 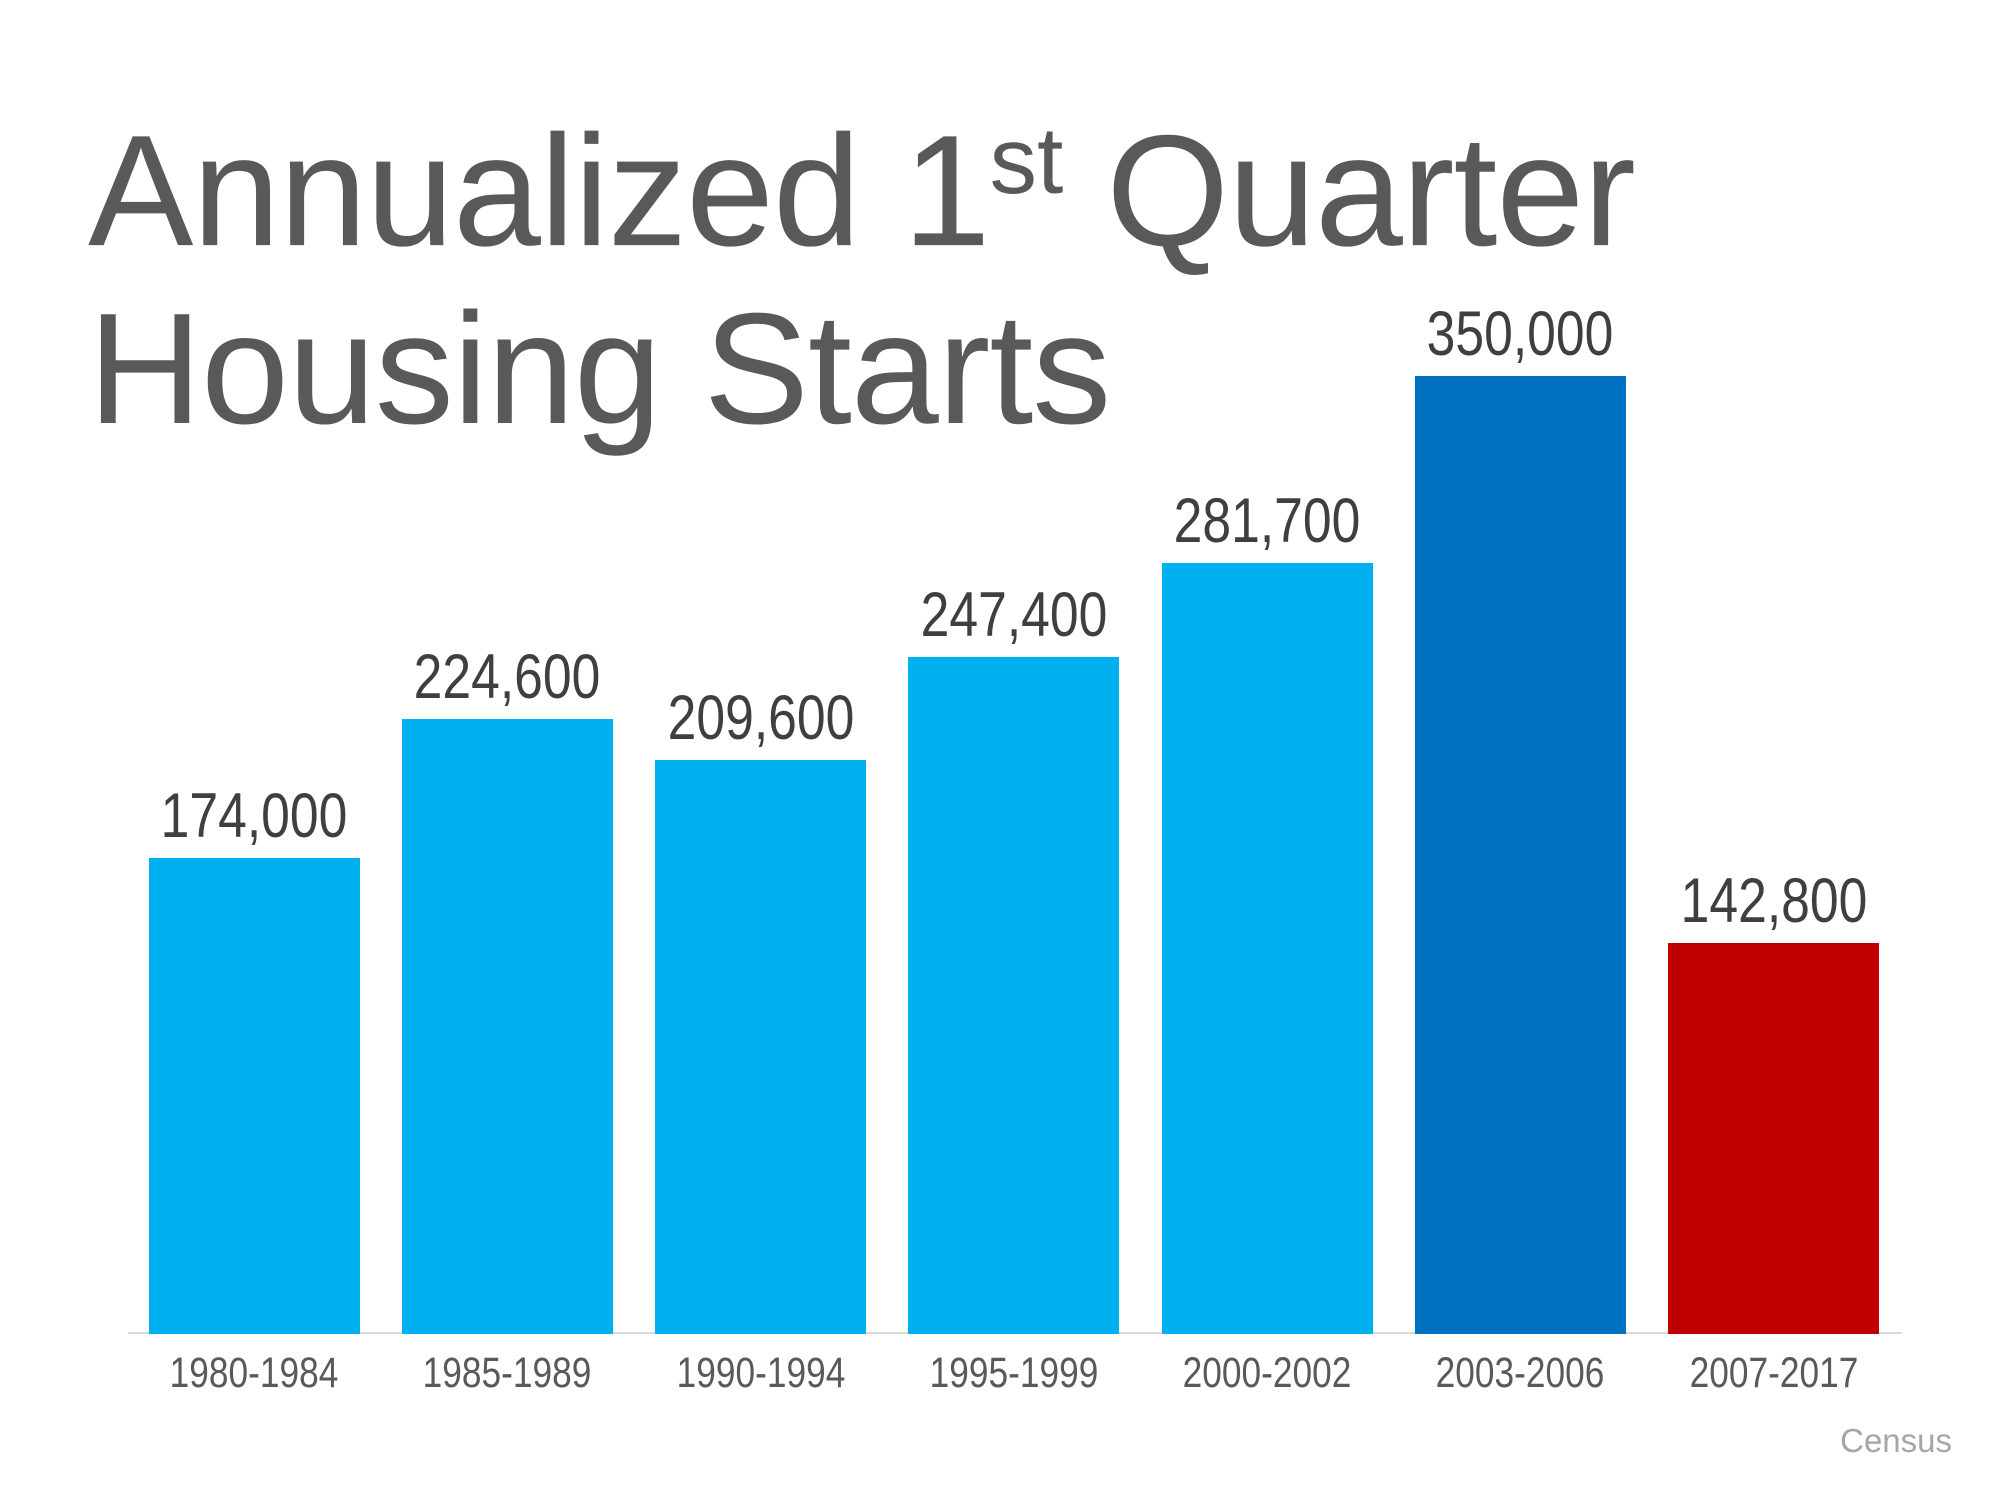 I want to click on bar-1990-1994, so click(x=760, y=1047).